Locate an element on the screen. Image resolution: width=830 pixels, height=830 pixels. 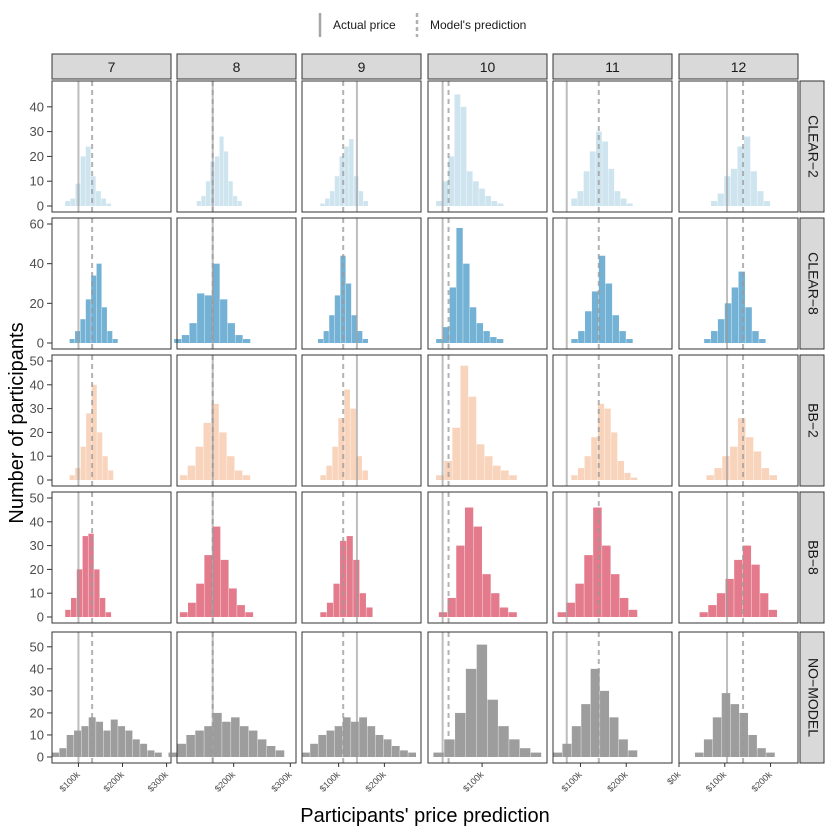
x-tick-label: $300k is located at coordinates (158, 781).